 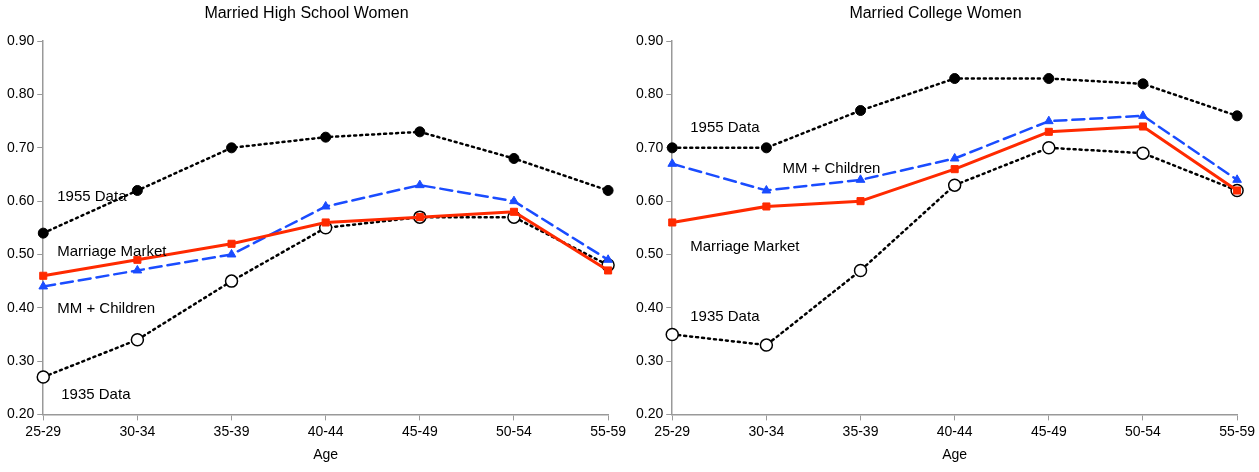 I want to click on chart-title: Married High School Women, so click(x=306, y=13).